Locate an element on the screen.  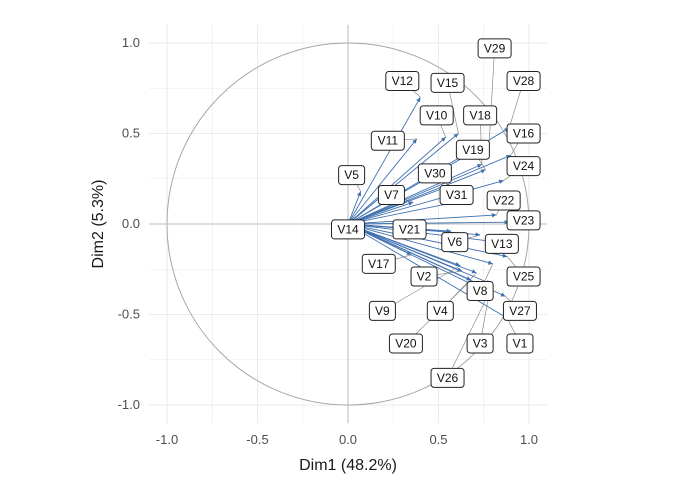
variable-label-v16: V16 is located at coordinates (523, 133).